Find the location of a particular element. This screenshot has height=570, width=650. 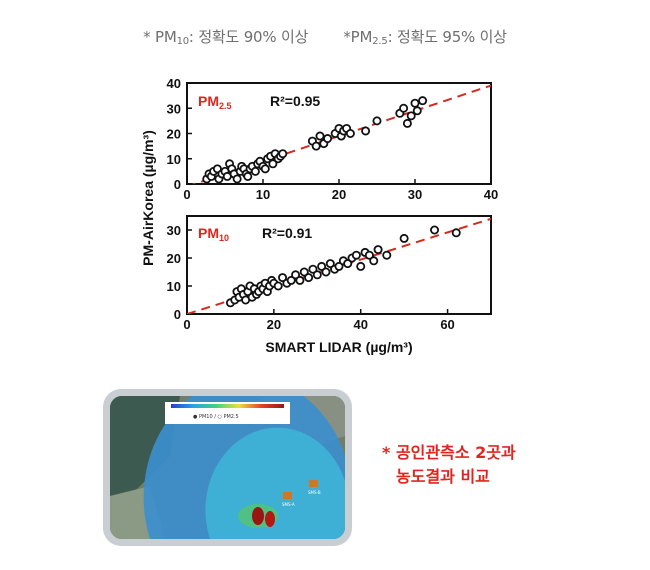

satellite-map: SMS-A SMS-B ● PM10 / ○ PM2.5 is located at coordinates (227, 467).